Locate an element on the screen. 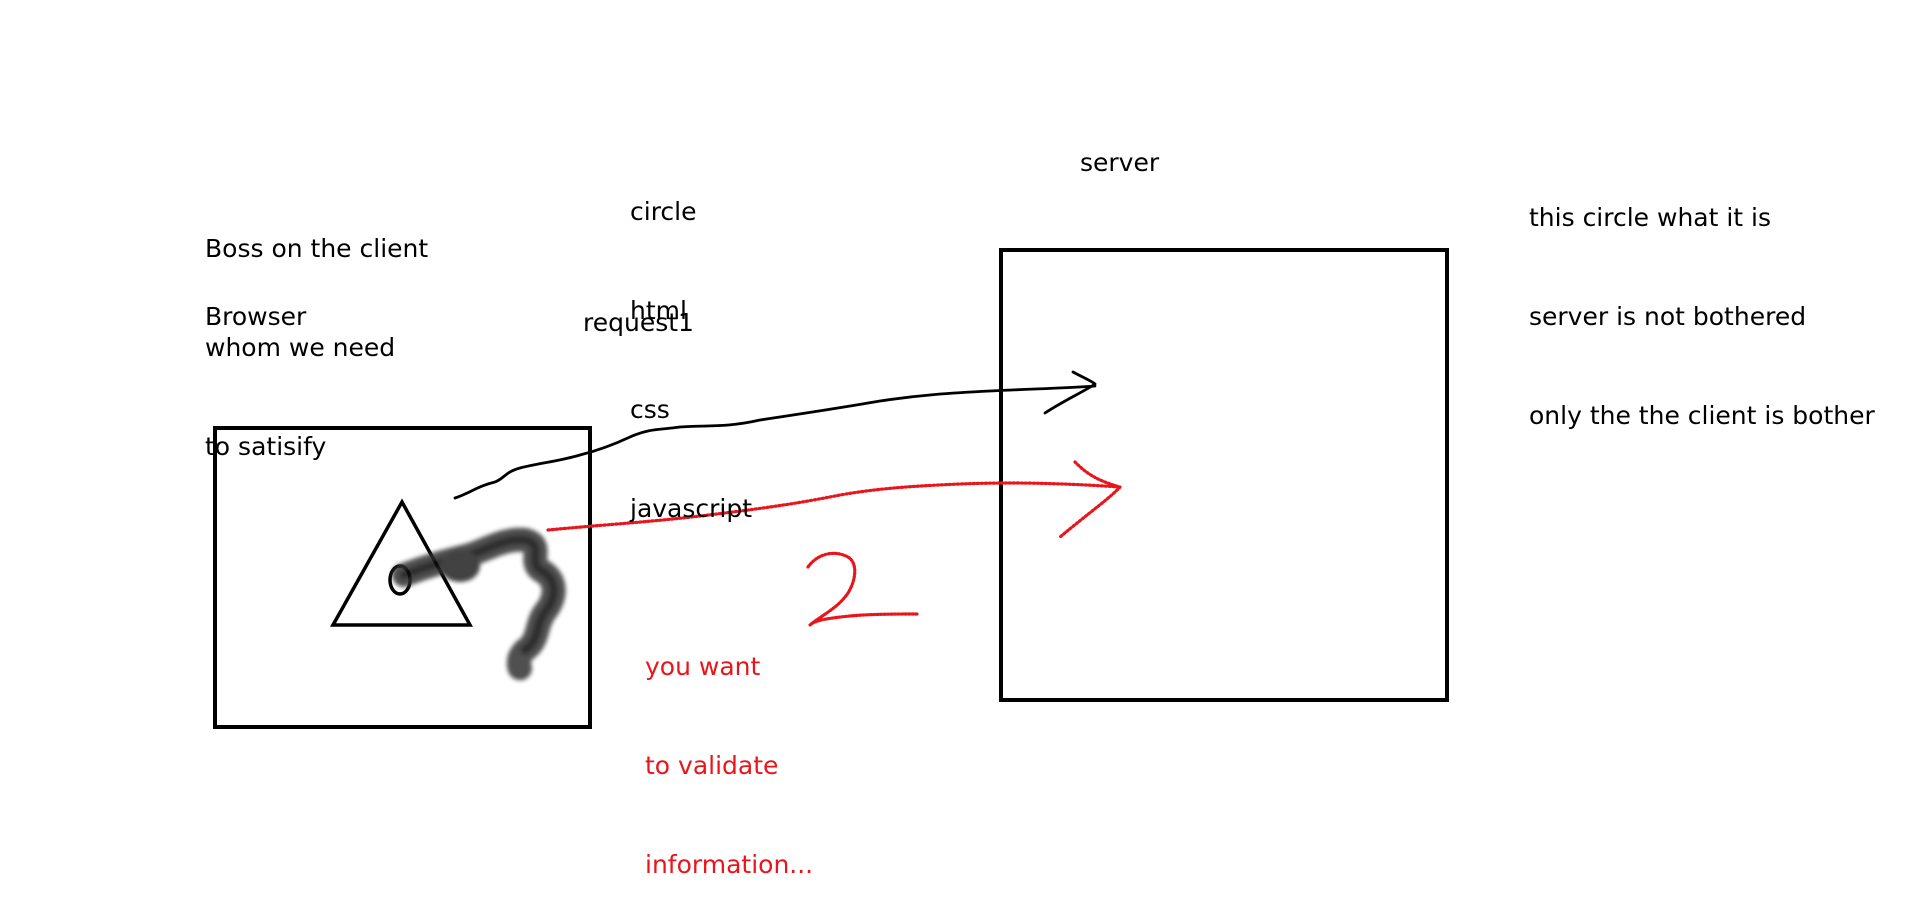 This screenshot has width=1914, height=914. request-arrow-head is located at coordinates (1070, 392).